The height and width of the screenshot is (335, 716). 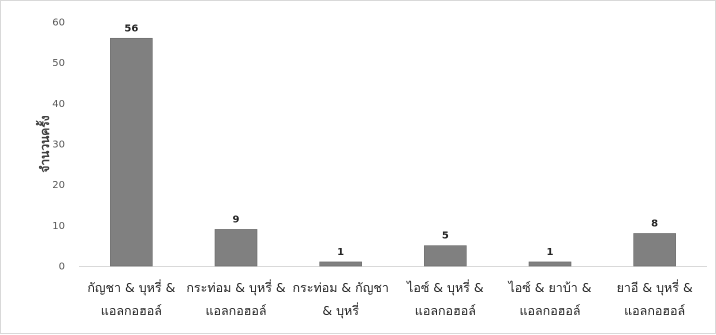 I want to click on y-tick-label: 30, so click(x=58, y=145).